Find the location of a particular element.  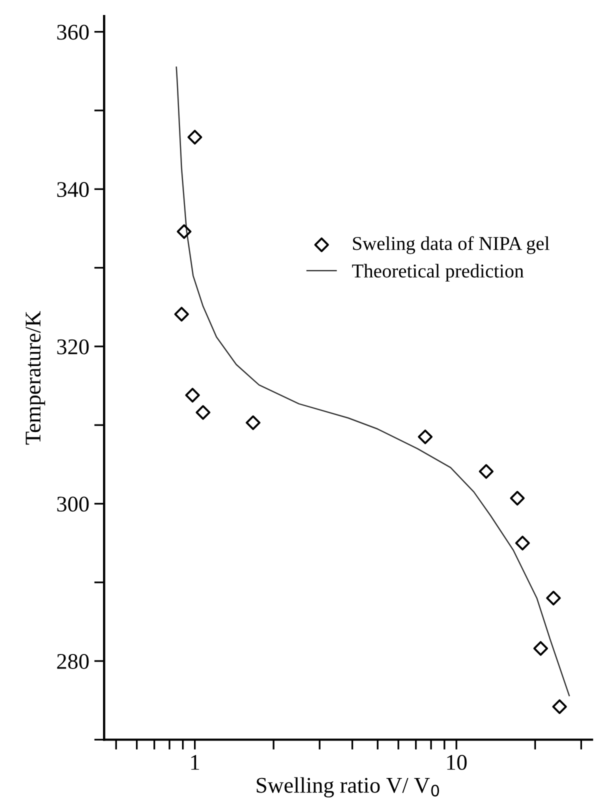

y-axis-title: Temperature/K is located at coordinates (36, 378).